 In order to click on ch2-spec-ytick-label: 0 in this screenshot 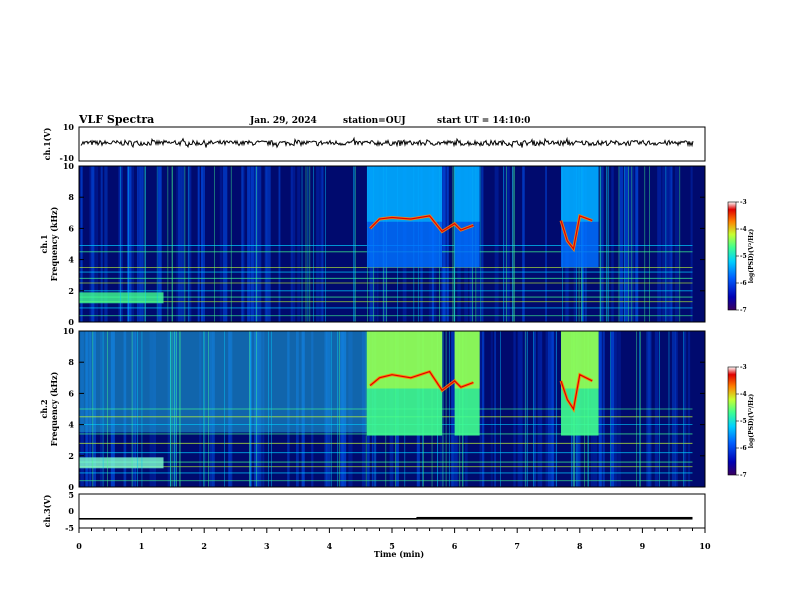, I will do `click(71, 487)`.